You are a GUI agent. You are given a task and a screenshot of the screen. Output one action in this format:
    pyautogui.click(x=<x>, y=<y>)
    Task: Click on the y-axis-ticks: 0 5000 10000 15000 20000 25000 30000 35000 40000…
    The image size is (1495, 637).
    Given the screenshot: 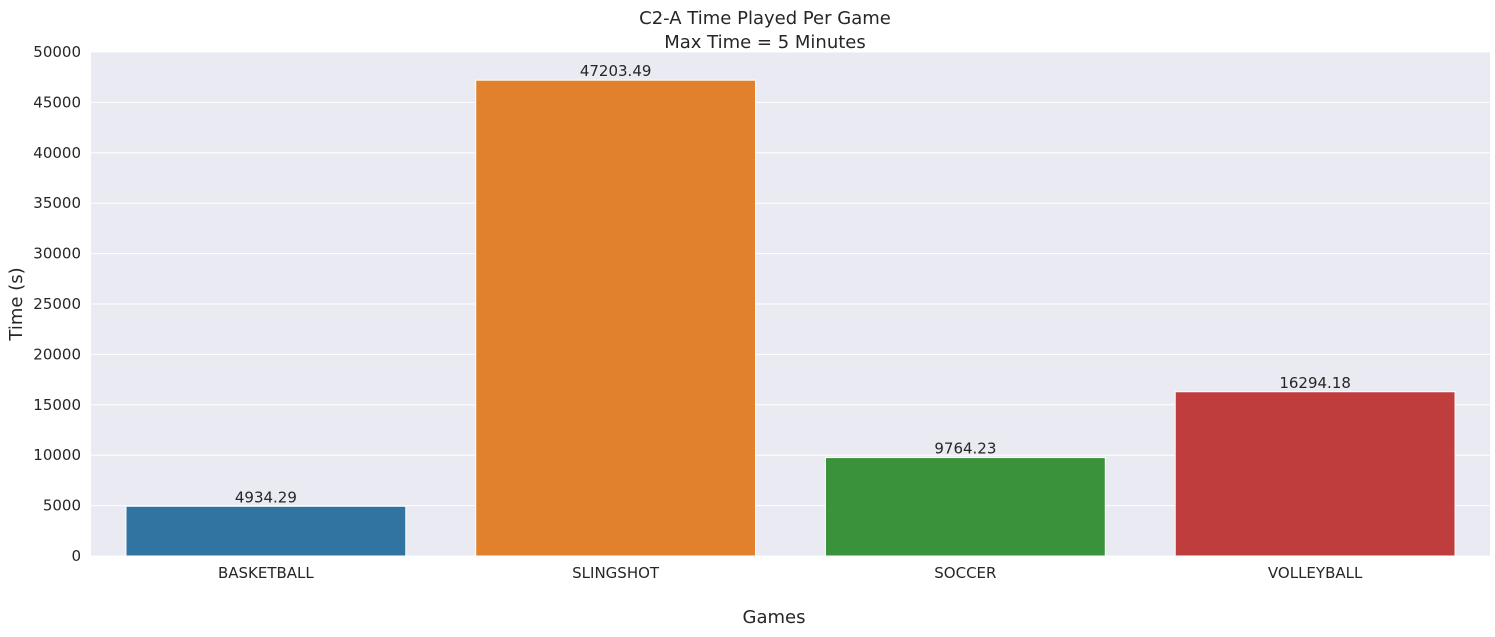 What is the action you would take?
    pyautogui.click(x=57, y=304)
    